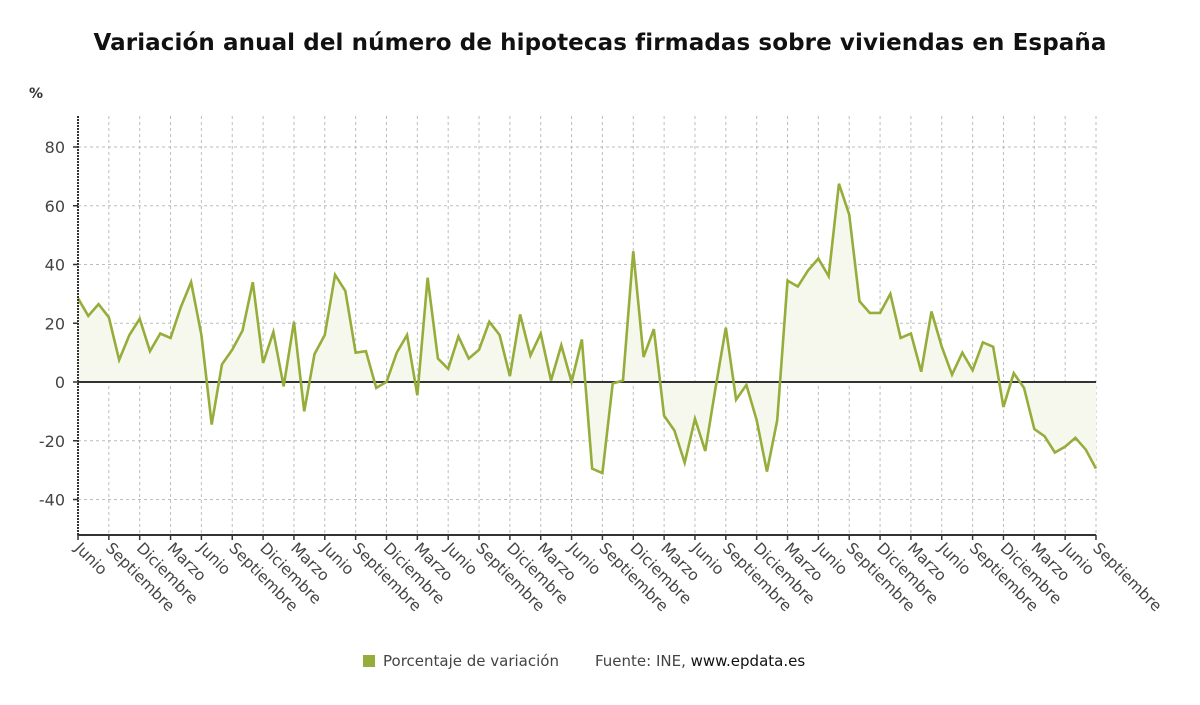 The width and height of the screenshot is (1200, 705). What do you see at coordinates (55, 147) in the screenshot?
I see `y-tick-label: 80` at bounding box center [55, 147].